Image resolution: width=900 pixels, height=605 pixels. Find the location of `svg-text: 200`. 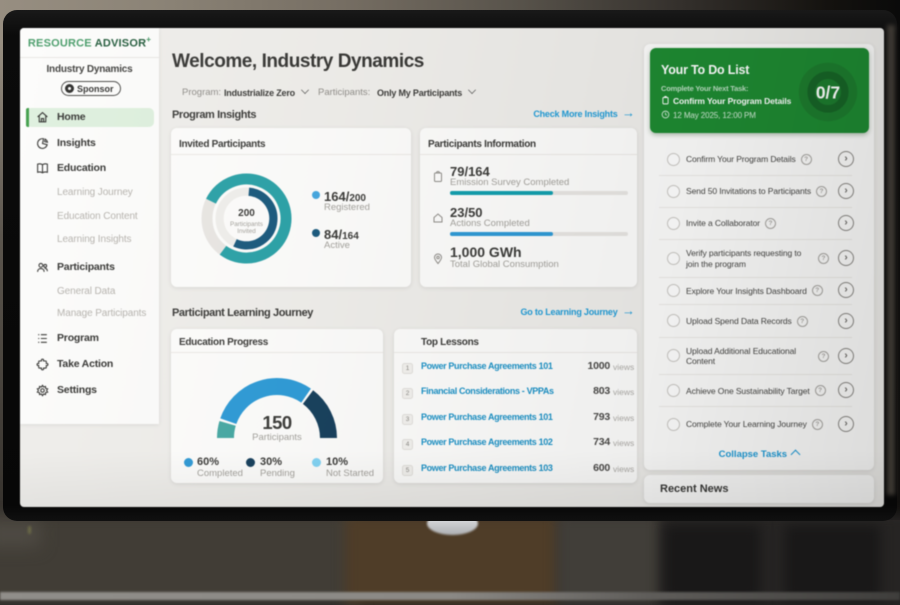

svg-text: 200 is located at coordinates (246, 213).